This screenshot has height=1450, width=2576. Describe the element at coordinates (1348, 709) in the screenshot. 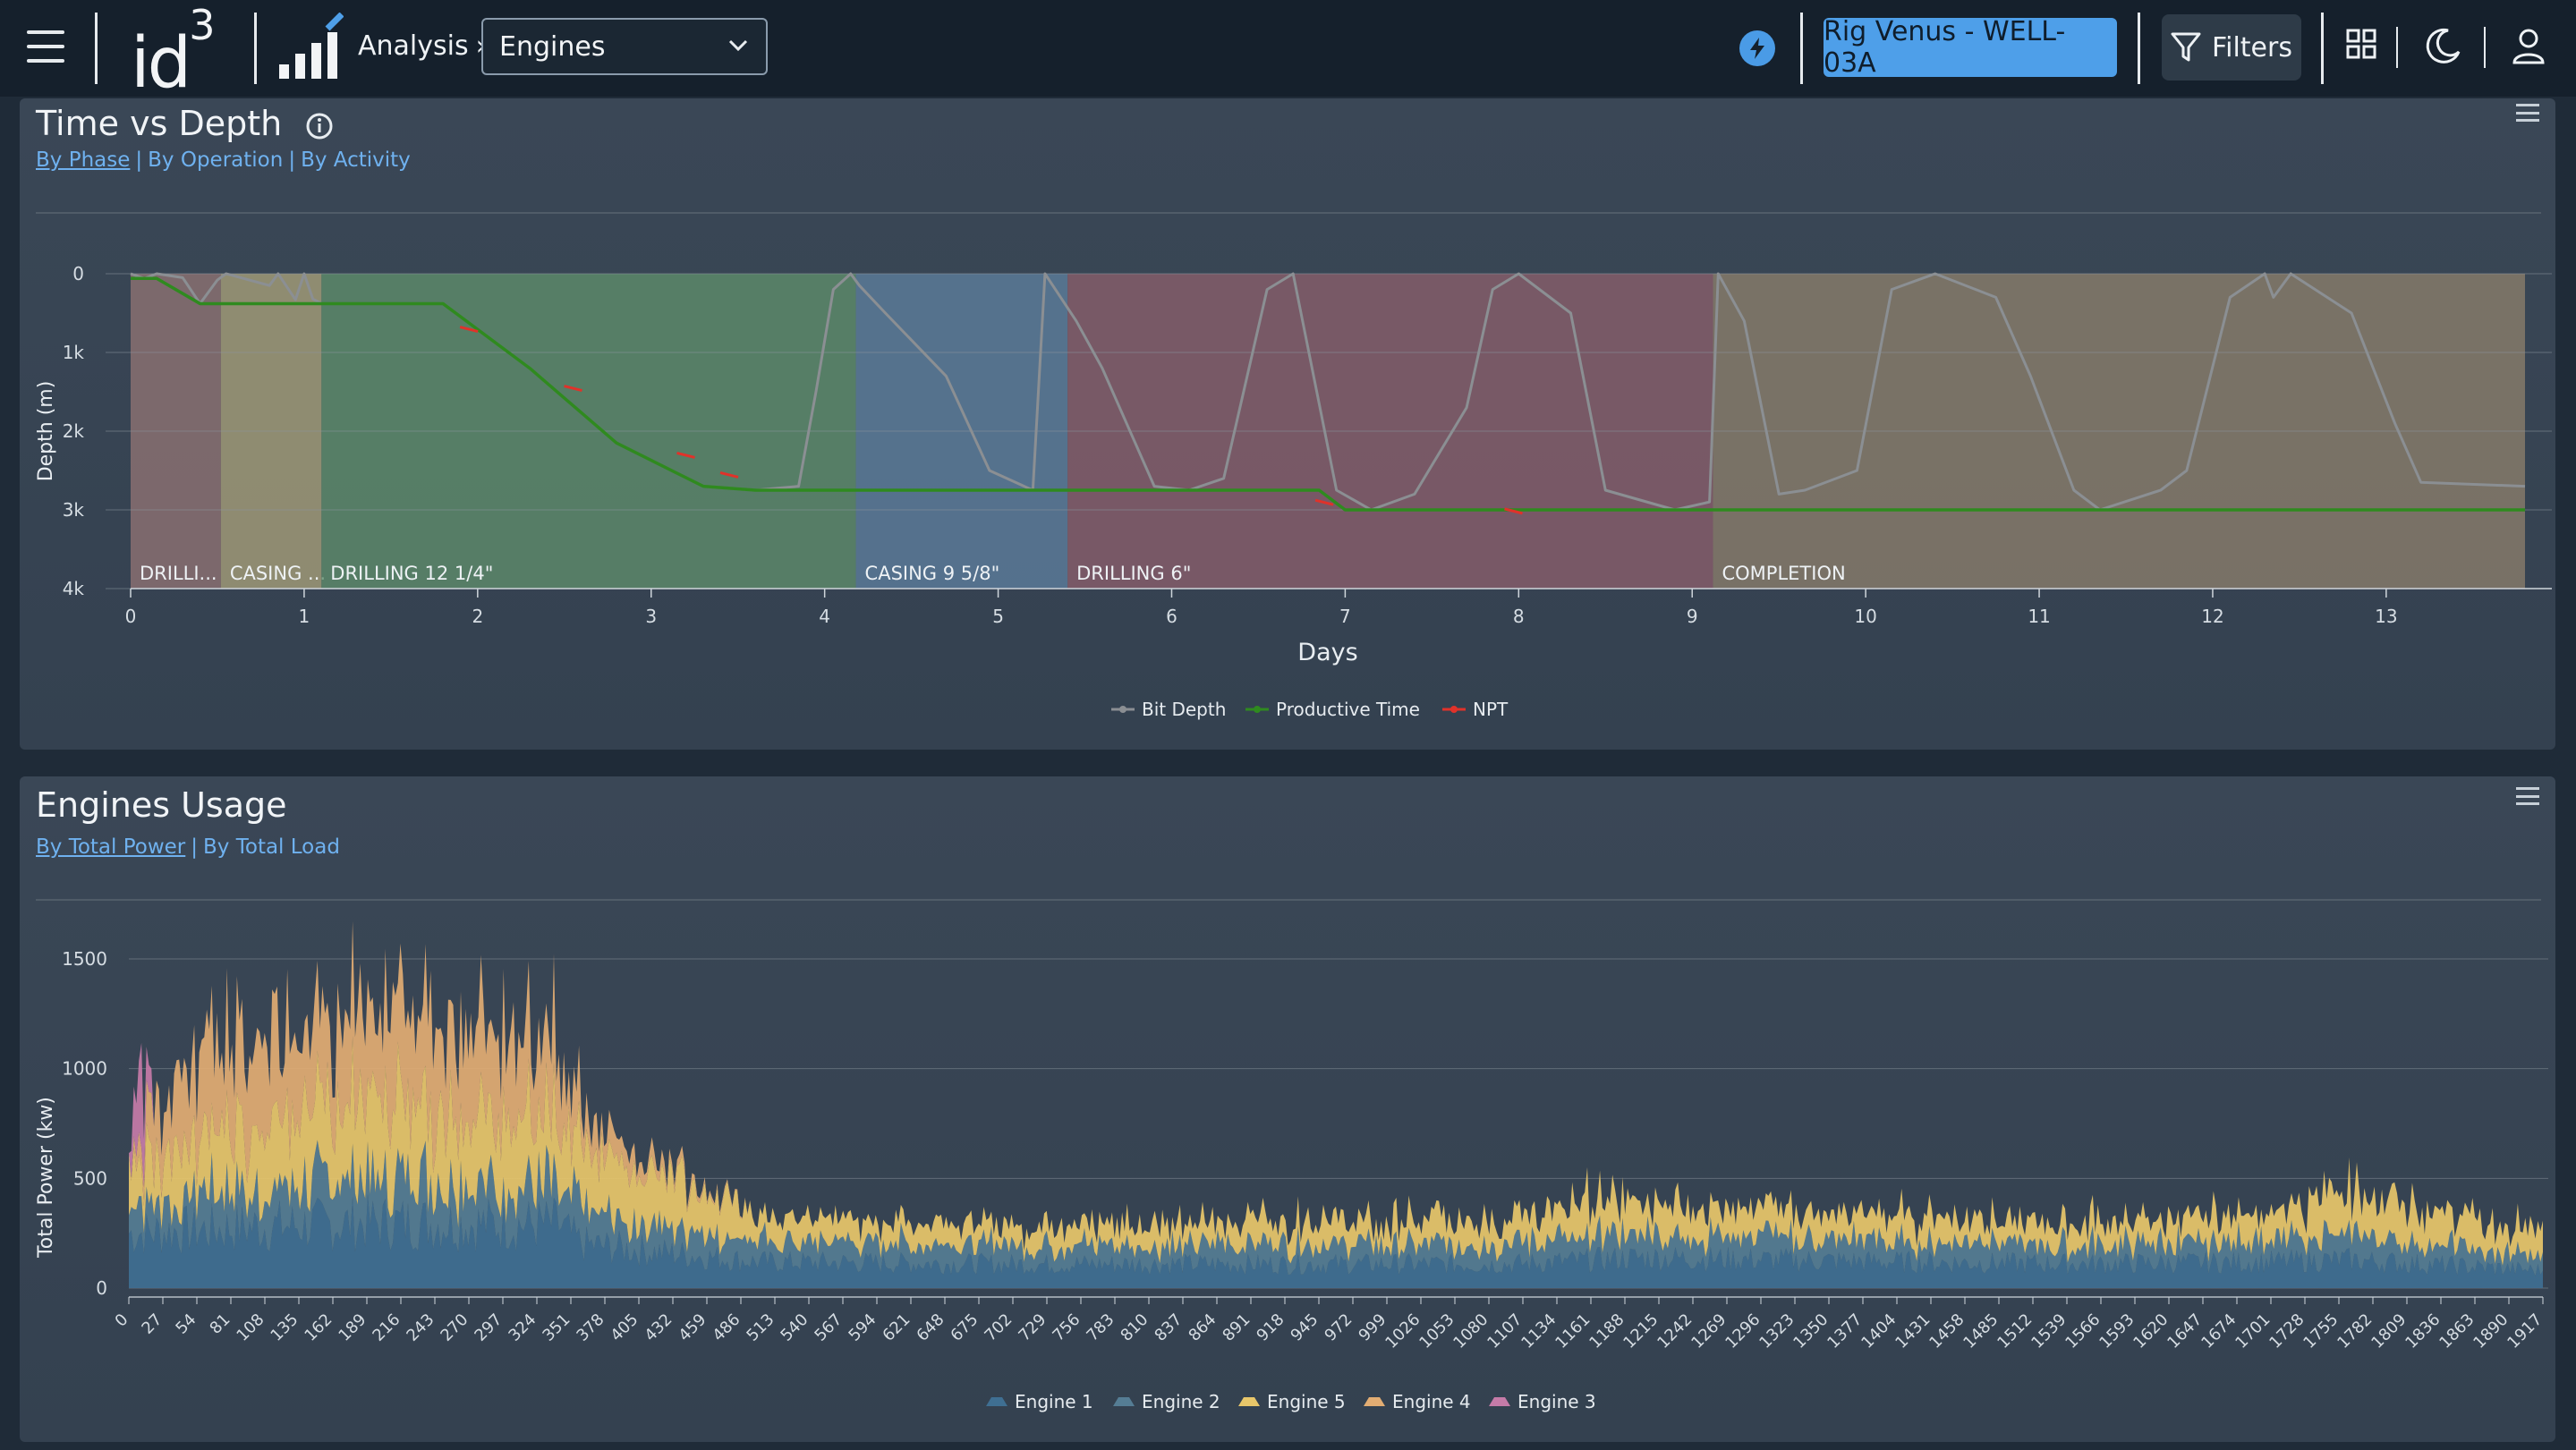

I see `legend-item: Productive Time` at that location.